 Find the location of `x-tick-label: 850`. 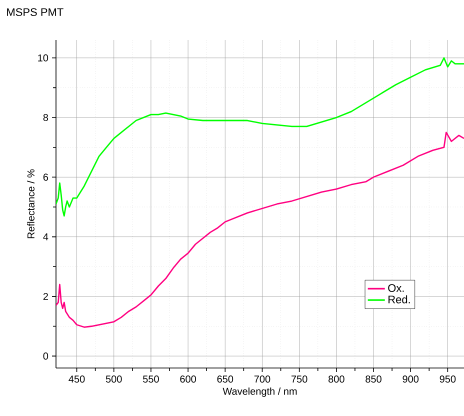

x-tick-label: 850 is located at coordinates (374, 379).